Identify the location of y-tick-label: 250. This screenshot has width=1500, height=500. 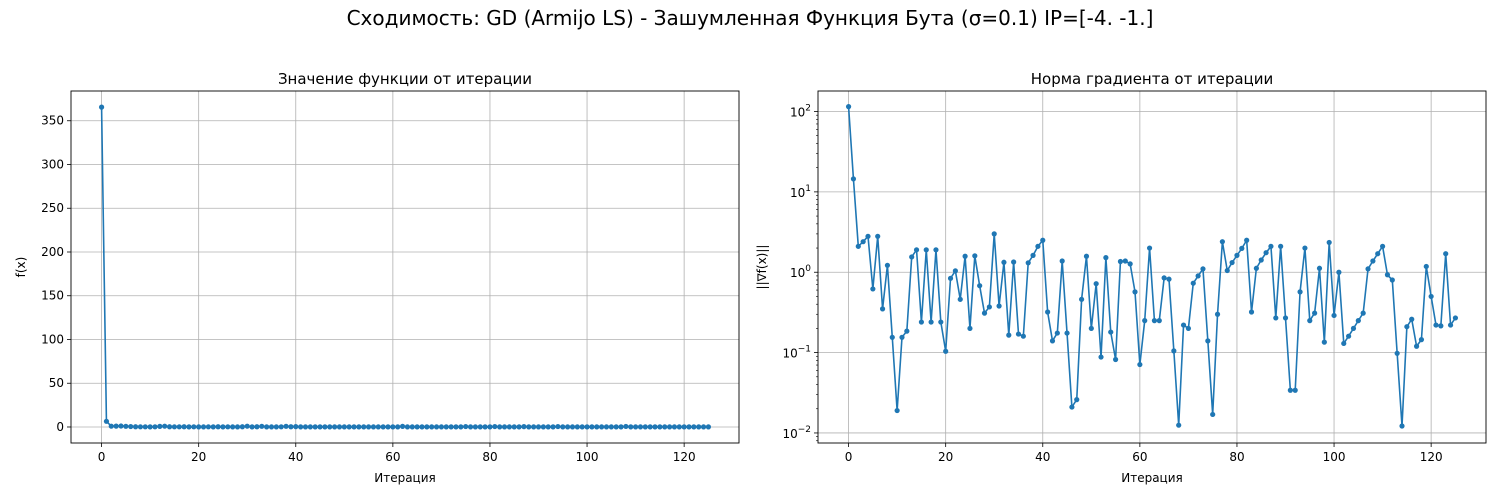
(52, 208).